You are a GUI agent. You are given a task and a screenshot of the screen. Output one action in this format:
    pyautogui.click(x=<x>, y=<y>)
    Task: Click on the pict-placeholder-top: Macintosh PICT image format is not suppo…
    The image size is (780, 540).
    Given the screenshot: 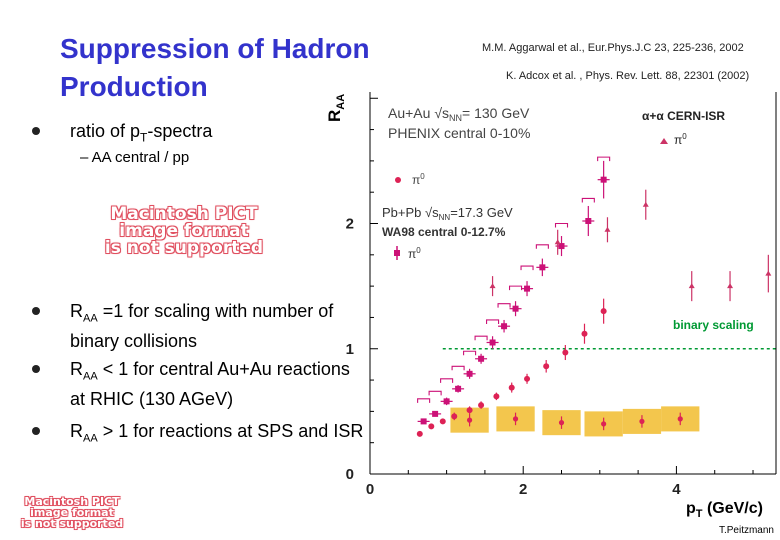 What is the action you would take?
    pyautogui.click(x=184, y=231)
    